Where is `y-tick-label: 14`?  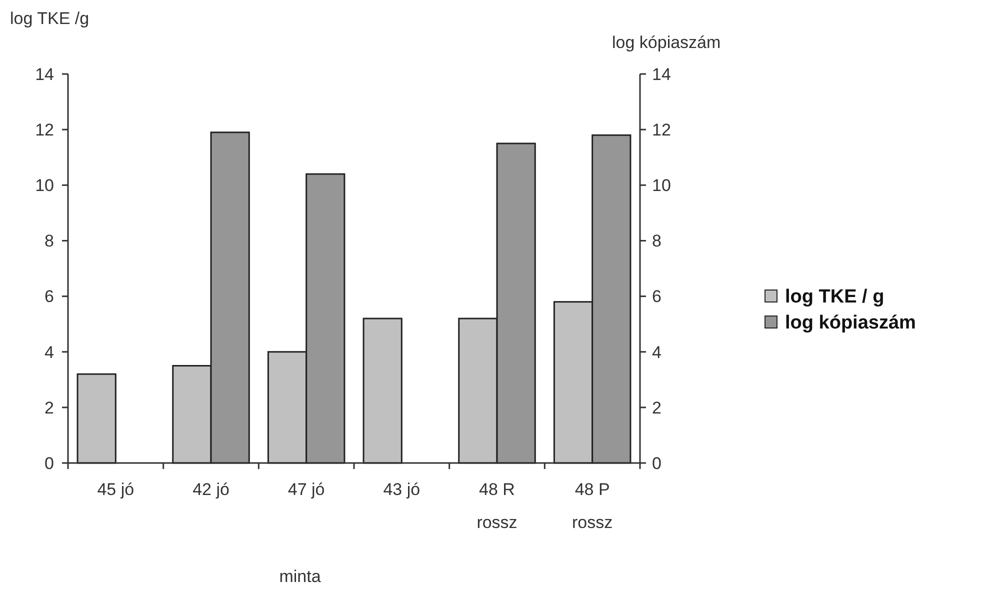
y-tick-label: 14 is located at coordinates (44, 74).